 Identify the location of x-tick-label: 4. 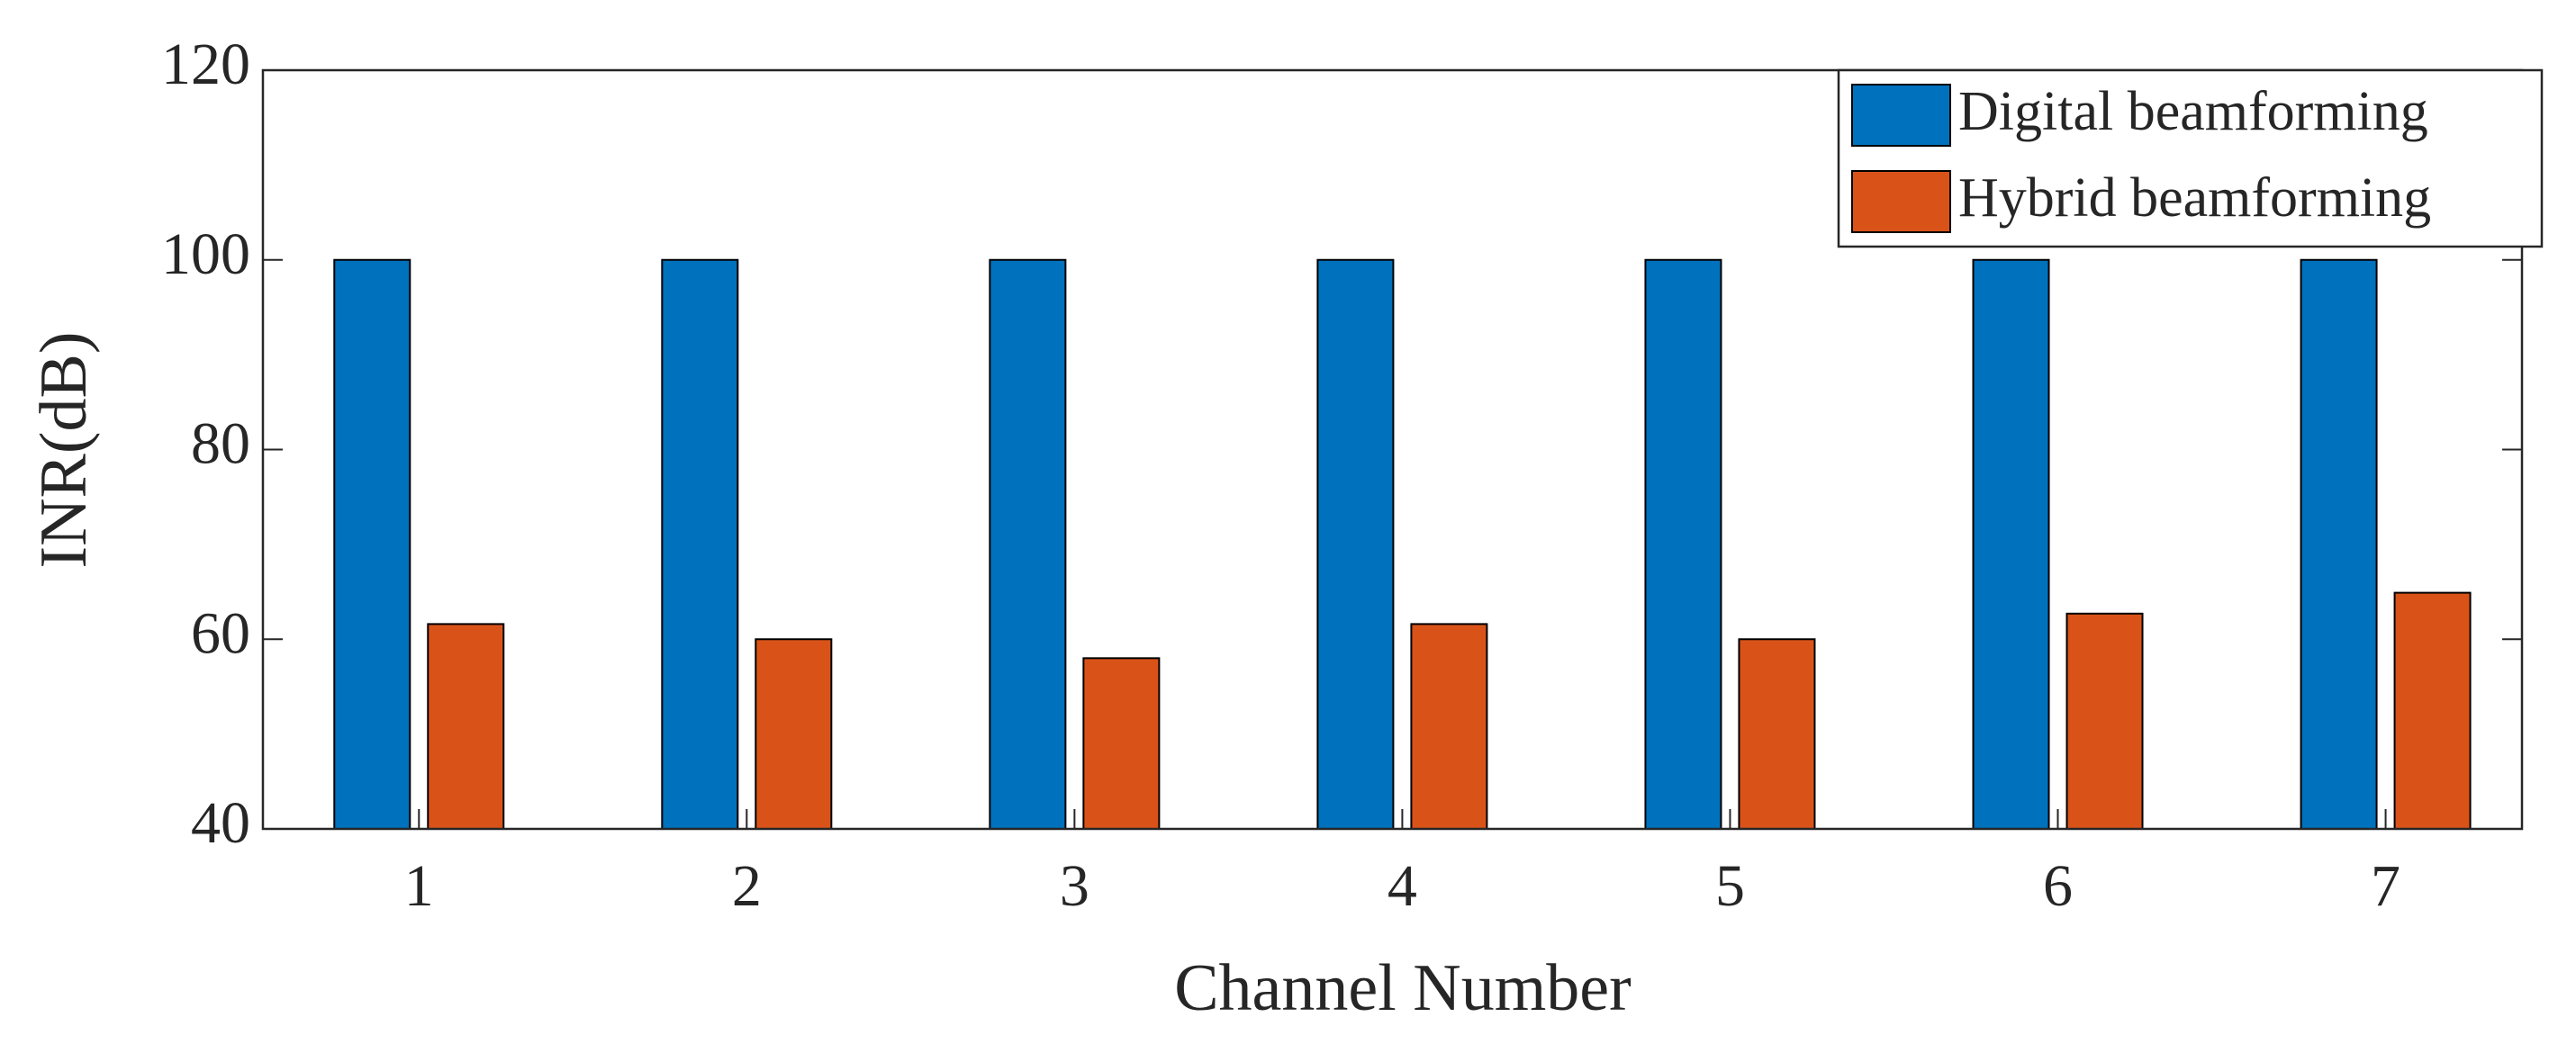
(1402, 886).